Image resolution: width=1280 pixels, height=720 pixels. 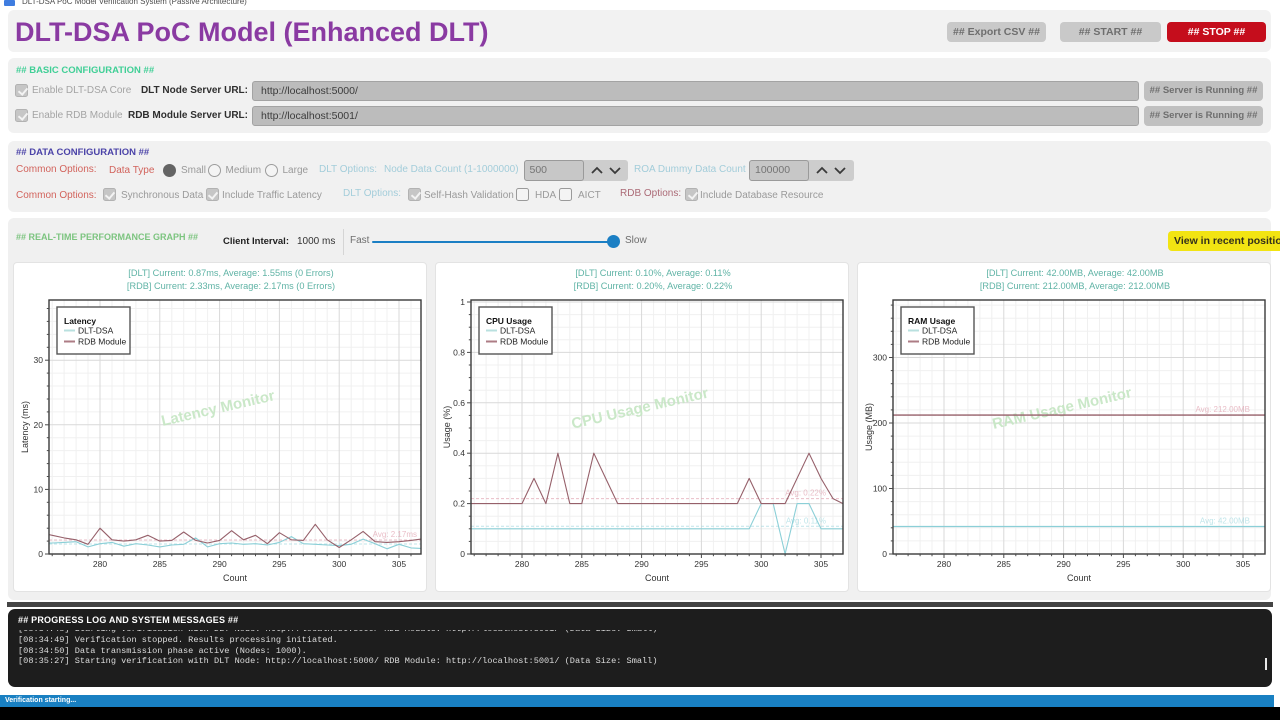 What do you see at coordinates (218, 408) in the screenshot?
I see `svg-text: Latency Monitor` at bounding box center [218, 408].